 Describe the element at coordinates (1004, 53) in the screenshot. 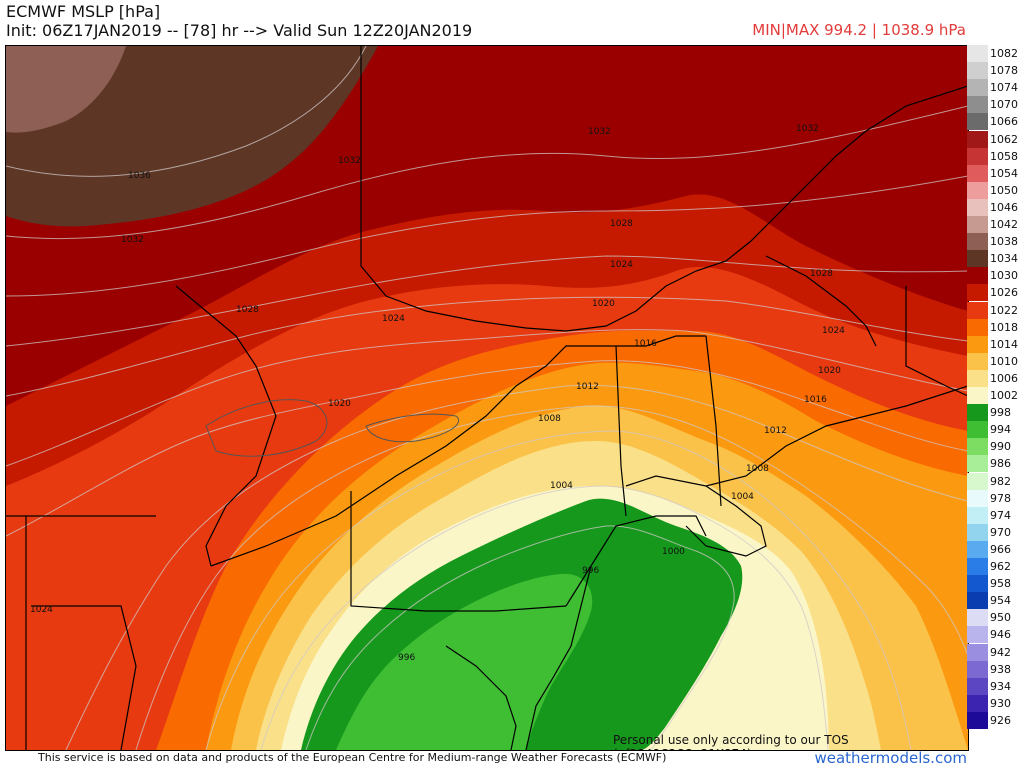

I see `legend-label: 1082` at that location.